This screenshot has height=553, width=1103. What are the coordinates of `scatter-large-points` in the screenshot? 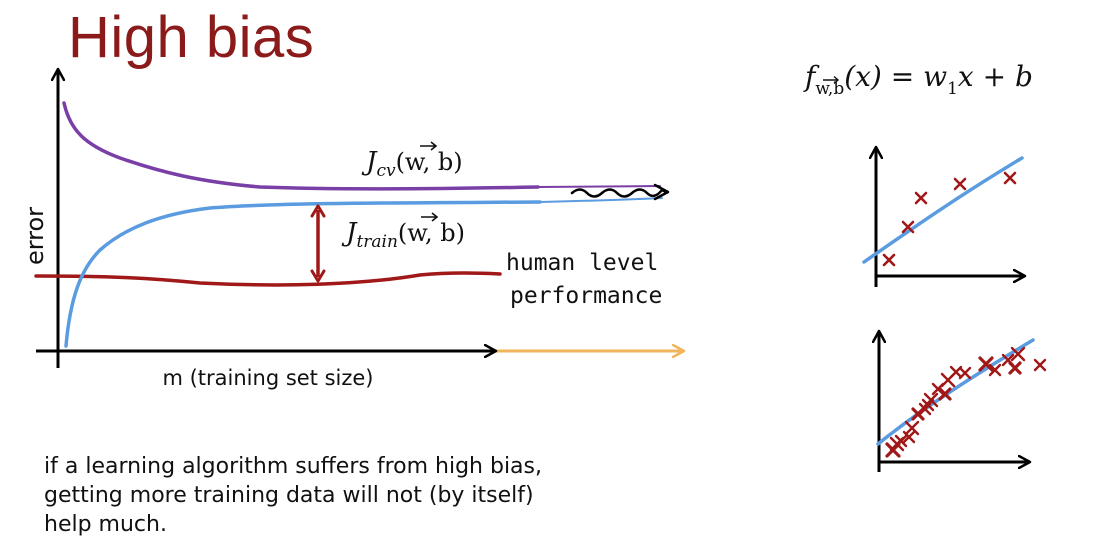 It's located at (966, 402).